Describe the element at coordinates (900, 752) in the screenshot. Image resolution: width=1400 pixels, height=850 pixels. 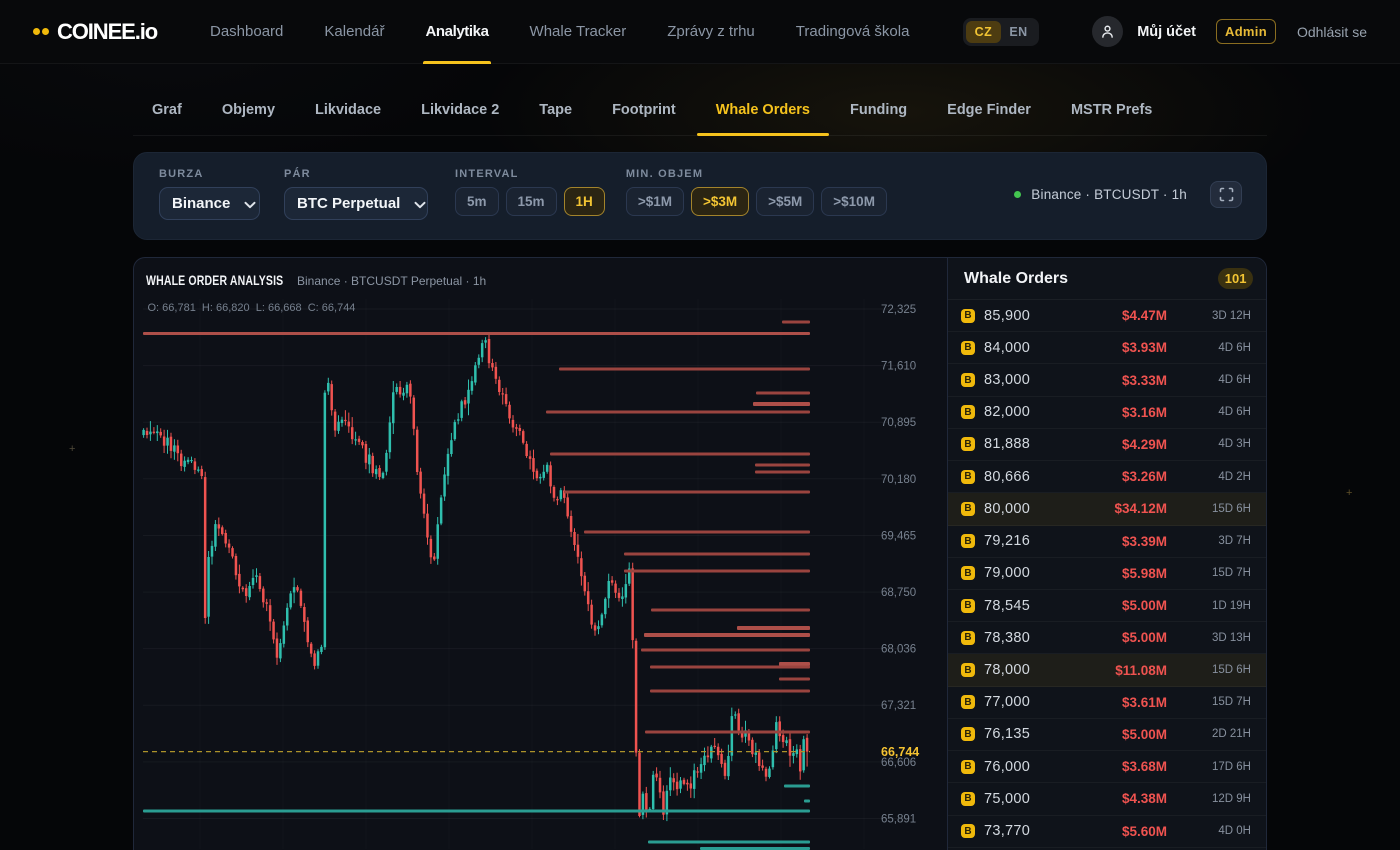
I see `svg-text: 66,744` at that location.